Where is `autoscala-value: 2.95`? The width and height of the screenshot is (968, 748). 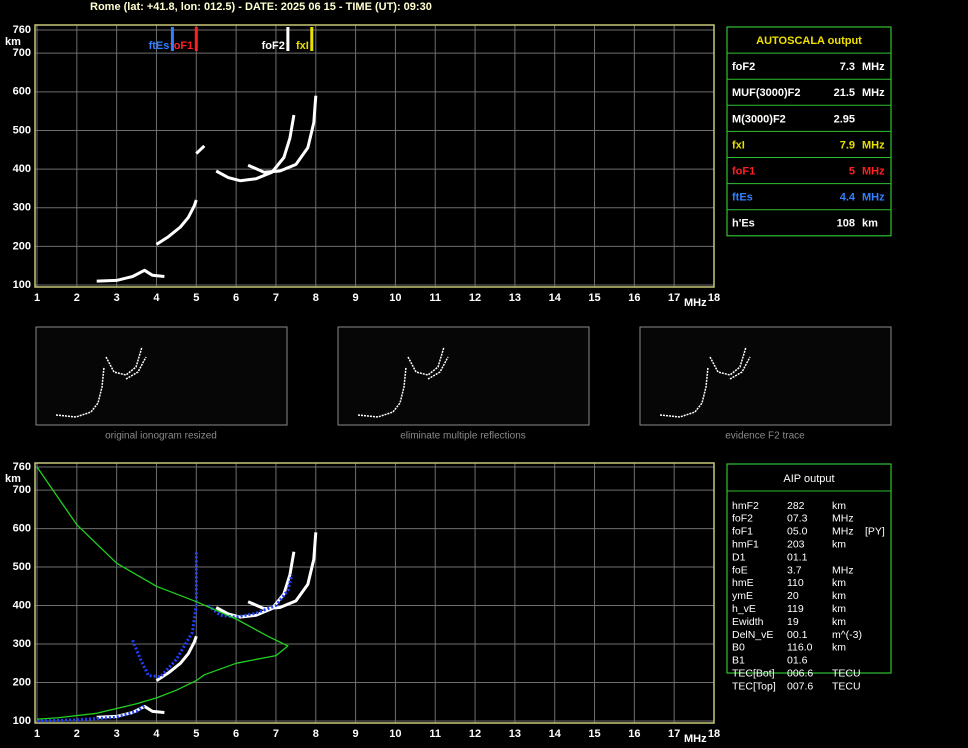 autoscala-value: 2.95 is located at coordinates (844, 119).